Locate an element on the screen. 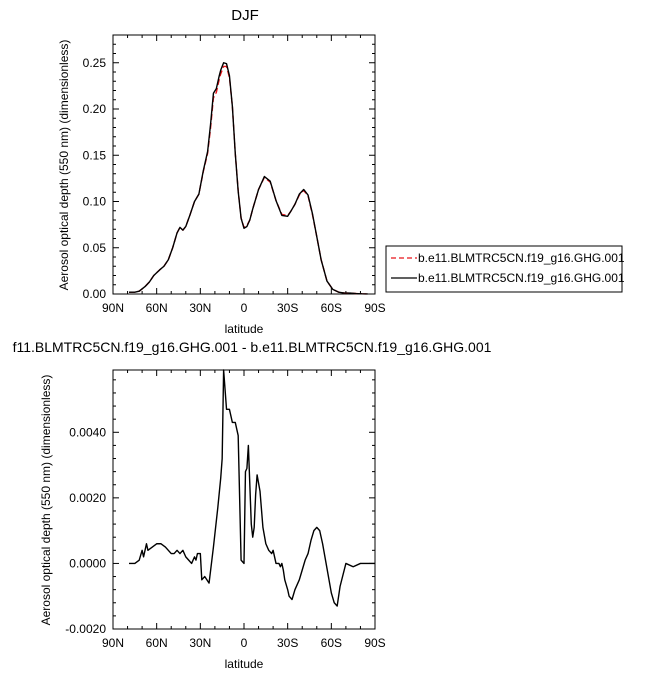 Image resolution: width=669 pixels, height=678 pixels. top-x-axis-label: latitude is located at coordinates (244, 329).